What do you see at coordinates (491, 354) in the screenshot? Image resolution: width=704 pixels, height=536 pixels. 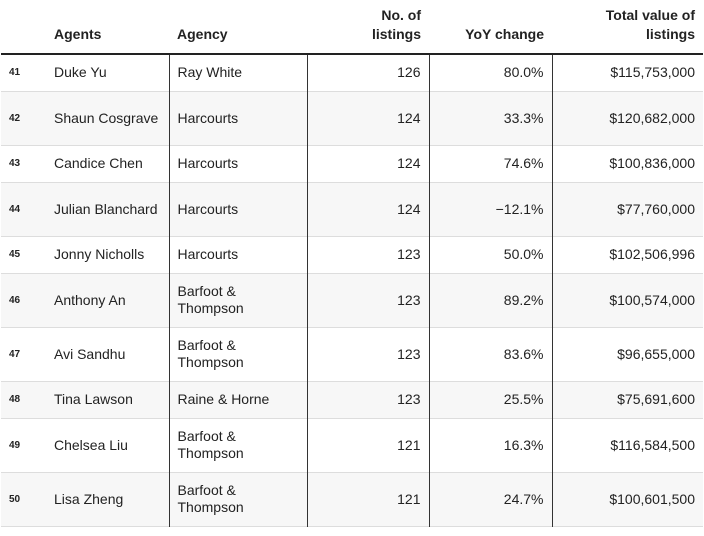 I see `yoy-cell: 83.6%` at bounding box center [491, 354].